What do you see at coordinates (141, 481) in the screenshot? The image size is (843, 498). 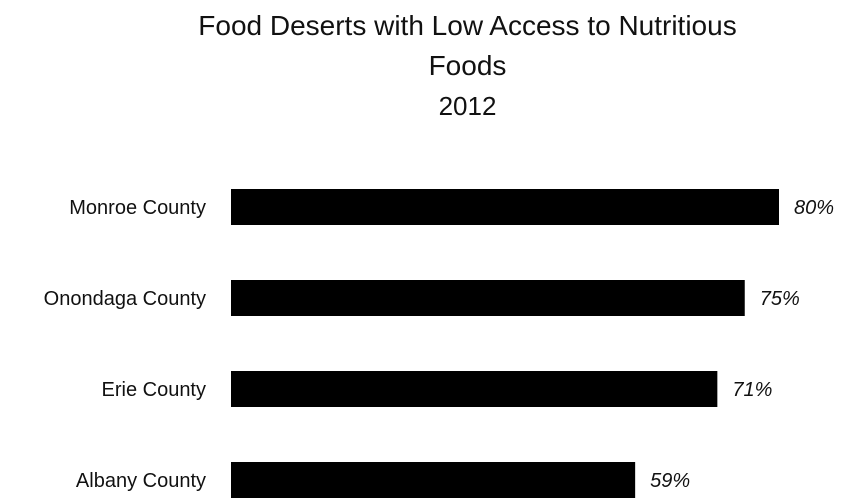 I see `category-label: Albany County` at bounding box center [141, 481].